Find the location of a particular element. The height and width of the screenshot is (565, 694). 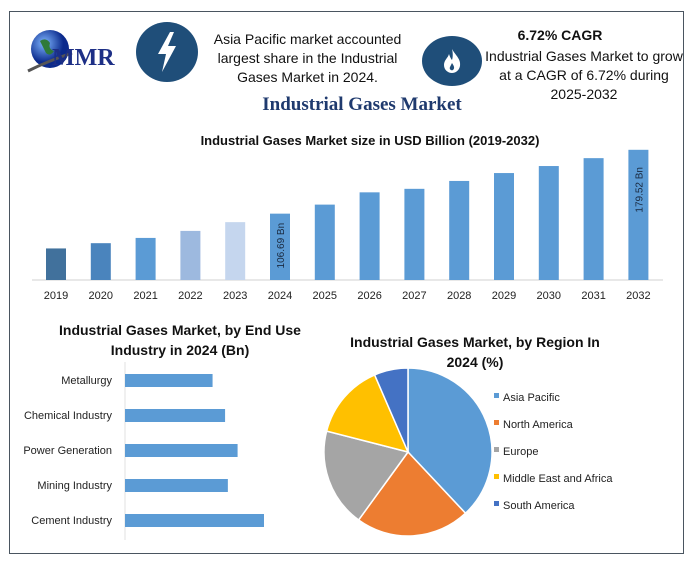

hbar-Chemical Industry is located at coordinates (175, 415).